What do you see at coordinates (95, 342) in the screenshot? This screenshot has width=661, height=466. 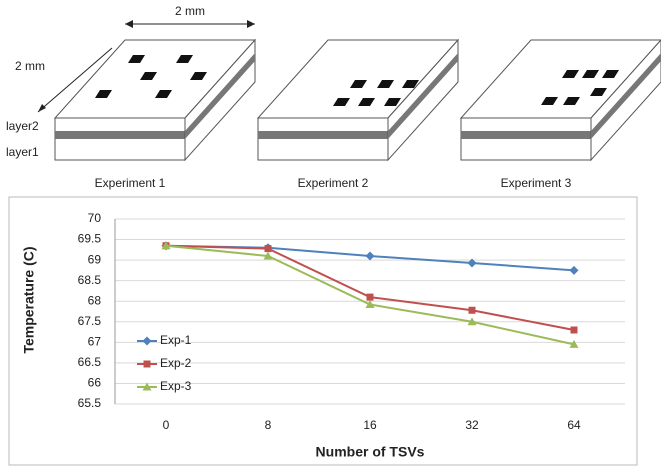 I see `y-tick-label: 67` at bounding box center [95, 342].